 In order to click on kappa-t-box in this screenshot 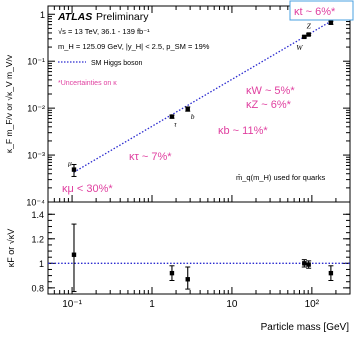, I will do `click(321, 10)`.